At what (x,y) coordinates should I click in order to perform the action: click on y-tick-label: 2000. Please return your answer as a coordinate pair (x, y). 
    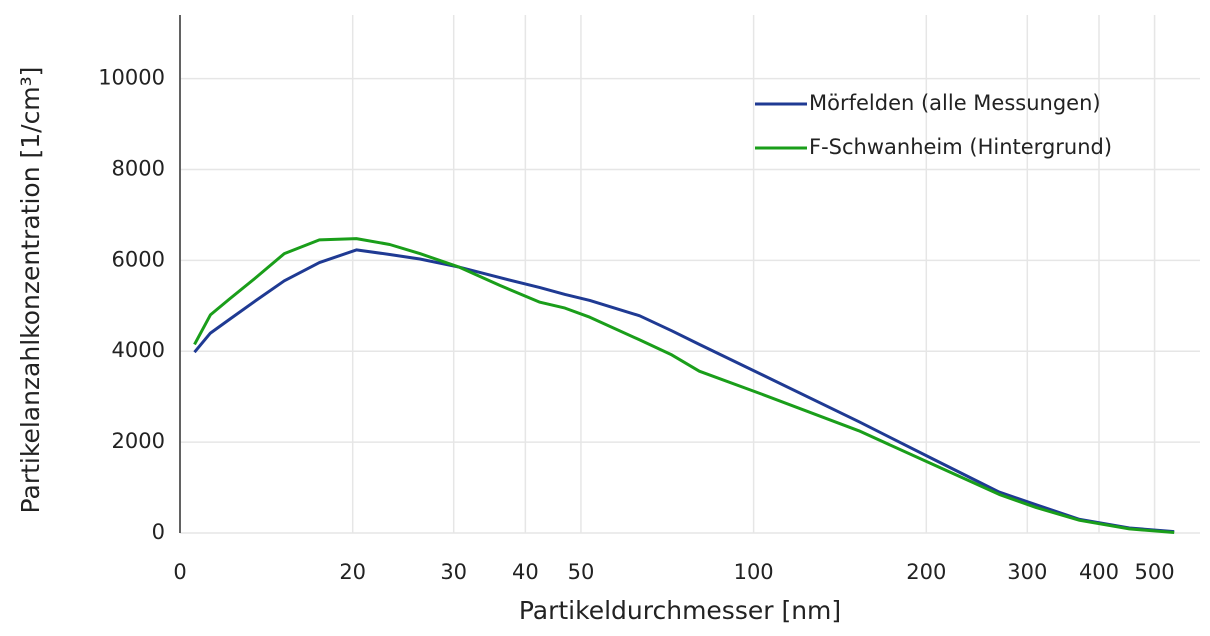
    Looking at the image, I should click on (138, 441).